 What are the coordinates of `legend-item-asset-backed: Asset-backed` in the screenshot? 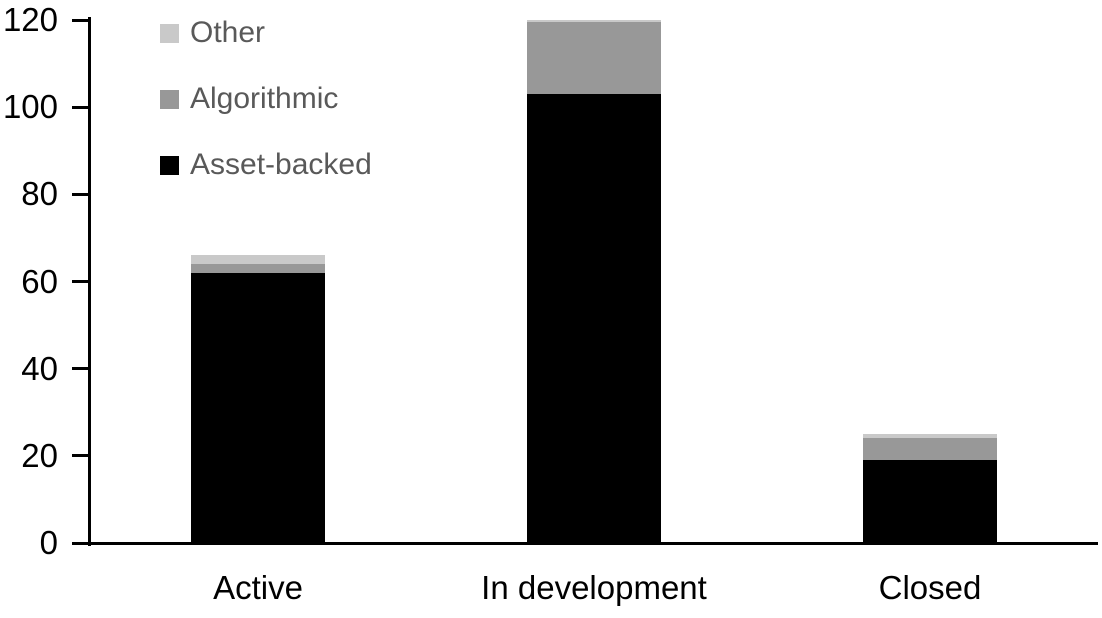 It's located at (266, 165).